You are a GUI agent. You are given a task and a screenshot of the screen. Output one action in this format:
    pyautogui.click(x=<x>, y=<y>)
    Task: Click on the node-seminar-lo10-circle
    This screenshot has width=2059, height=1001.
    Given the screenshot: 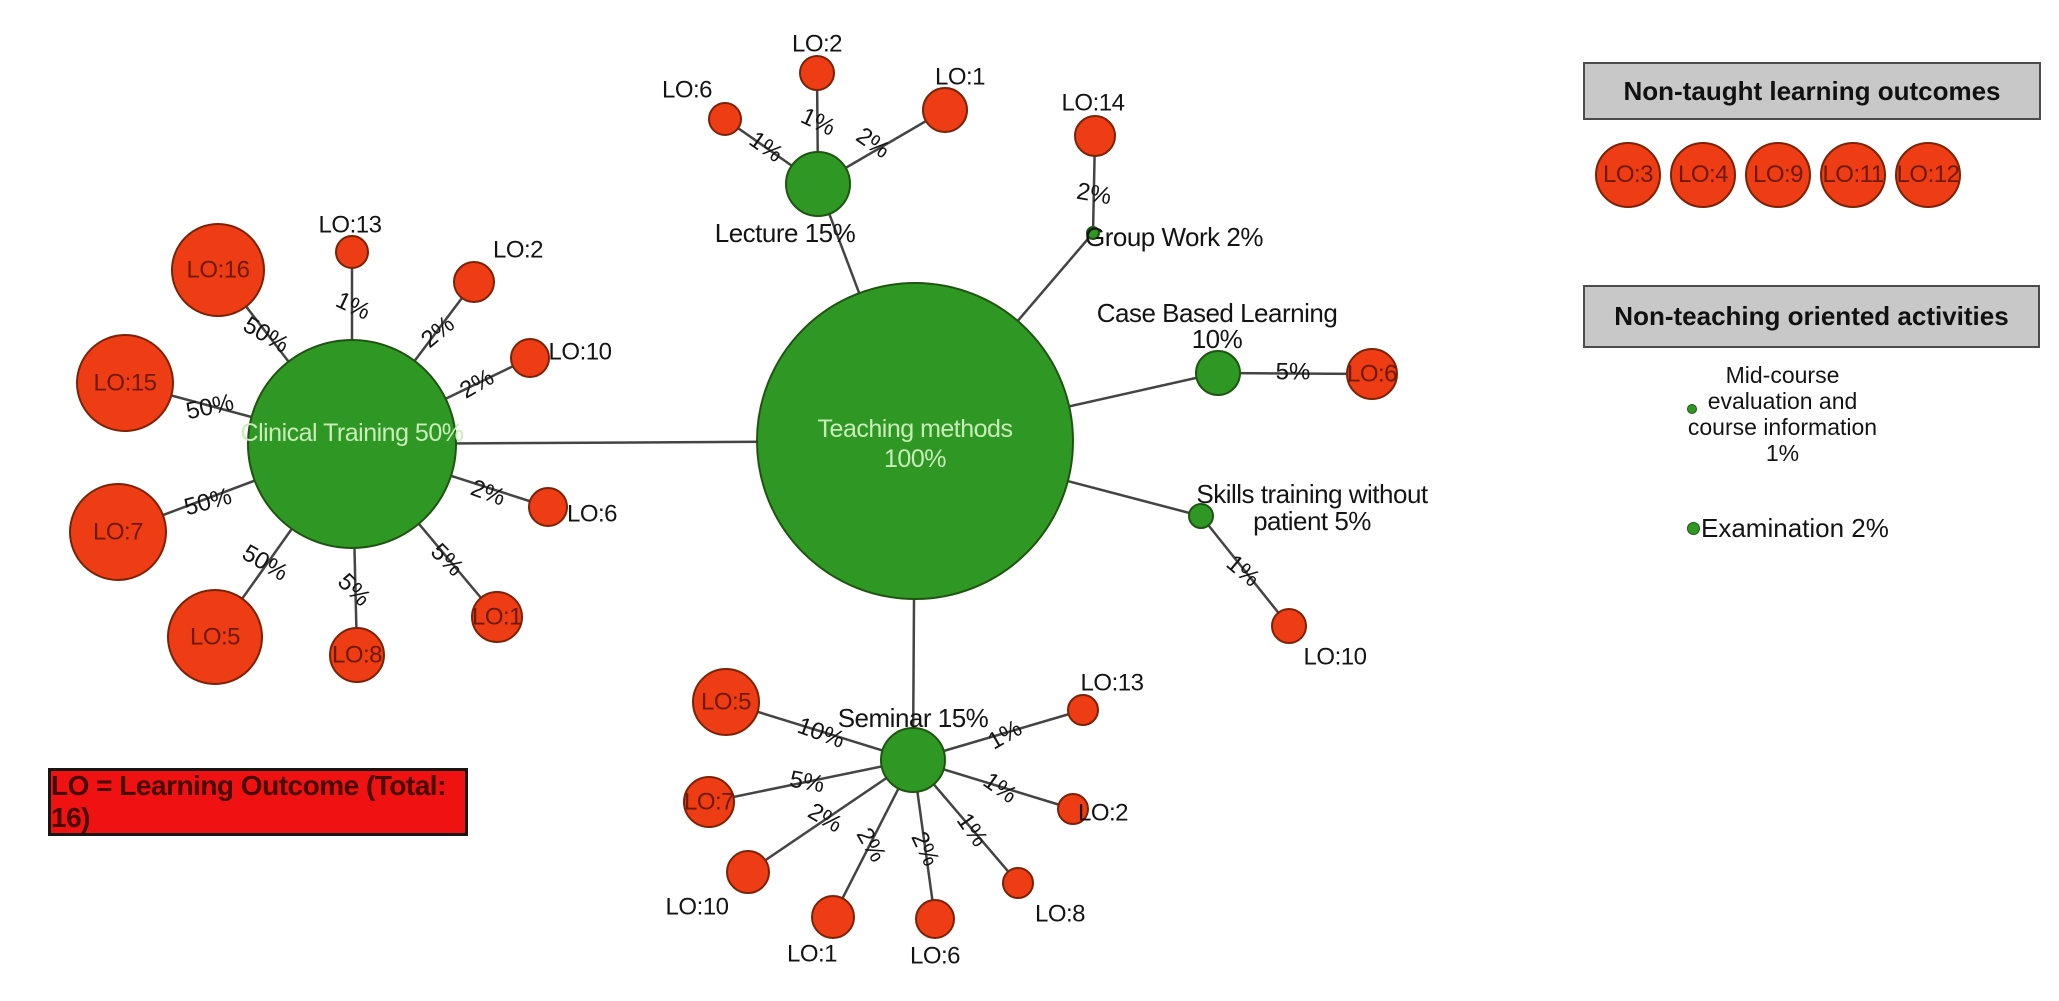 What is the action you would take?
    pyautogui.click(x=748, y=872)
    